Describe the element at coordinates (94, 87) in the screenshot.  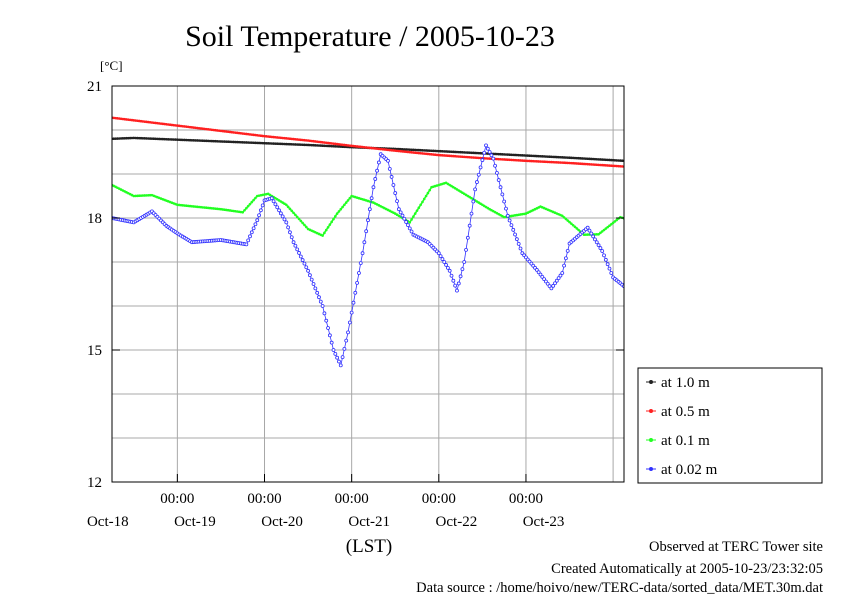
I see `y-tick-label: 21` at that location.